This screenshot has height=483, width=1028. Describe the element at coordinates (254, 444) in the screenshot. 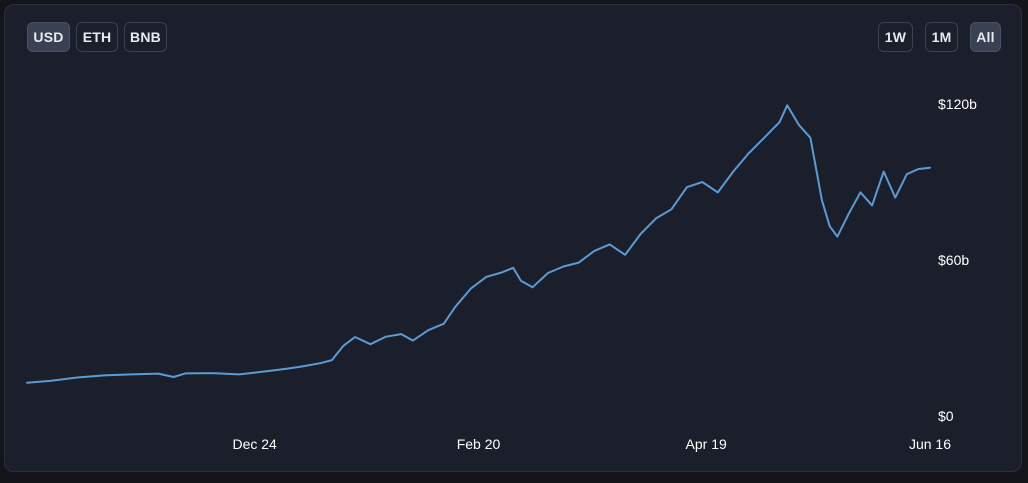

I see `x-tick-label: Dec 24` at that location.